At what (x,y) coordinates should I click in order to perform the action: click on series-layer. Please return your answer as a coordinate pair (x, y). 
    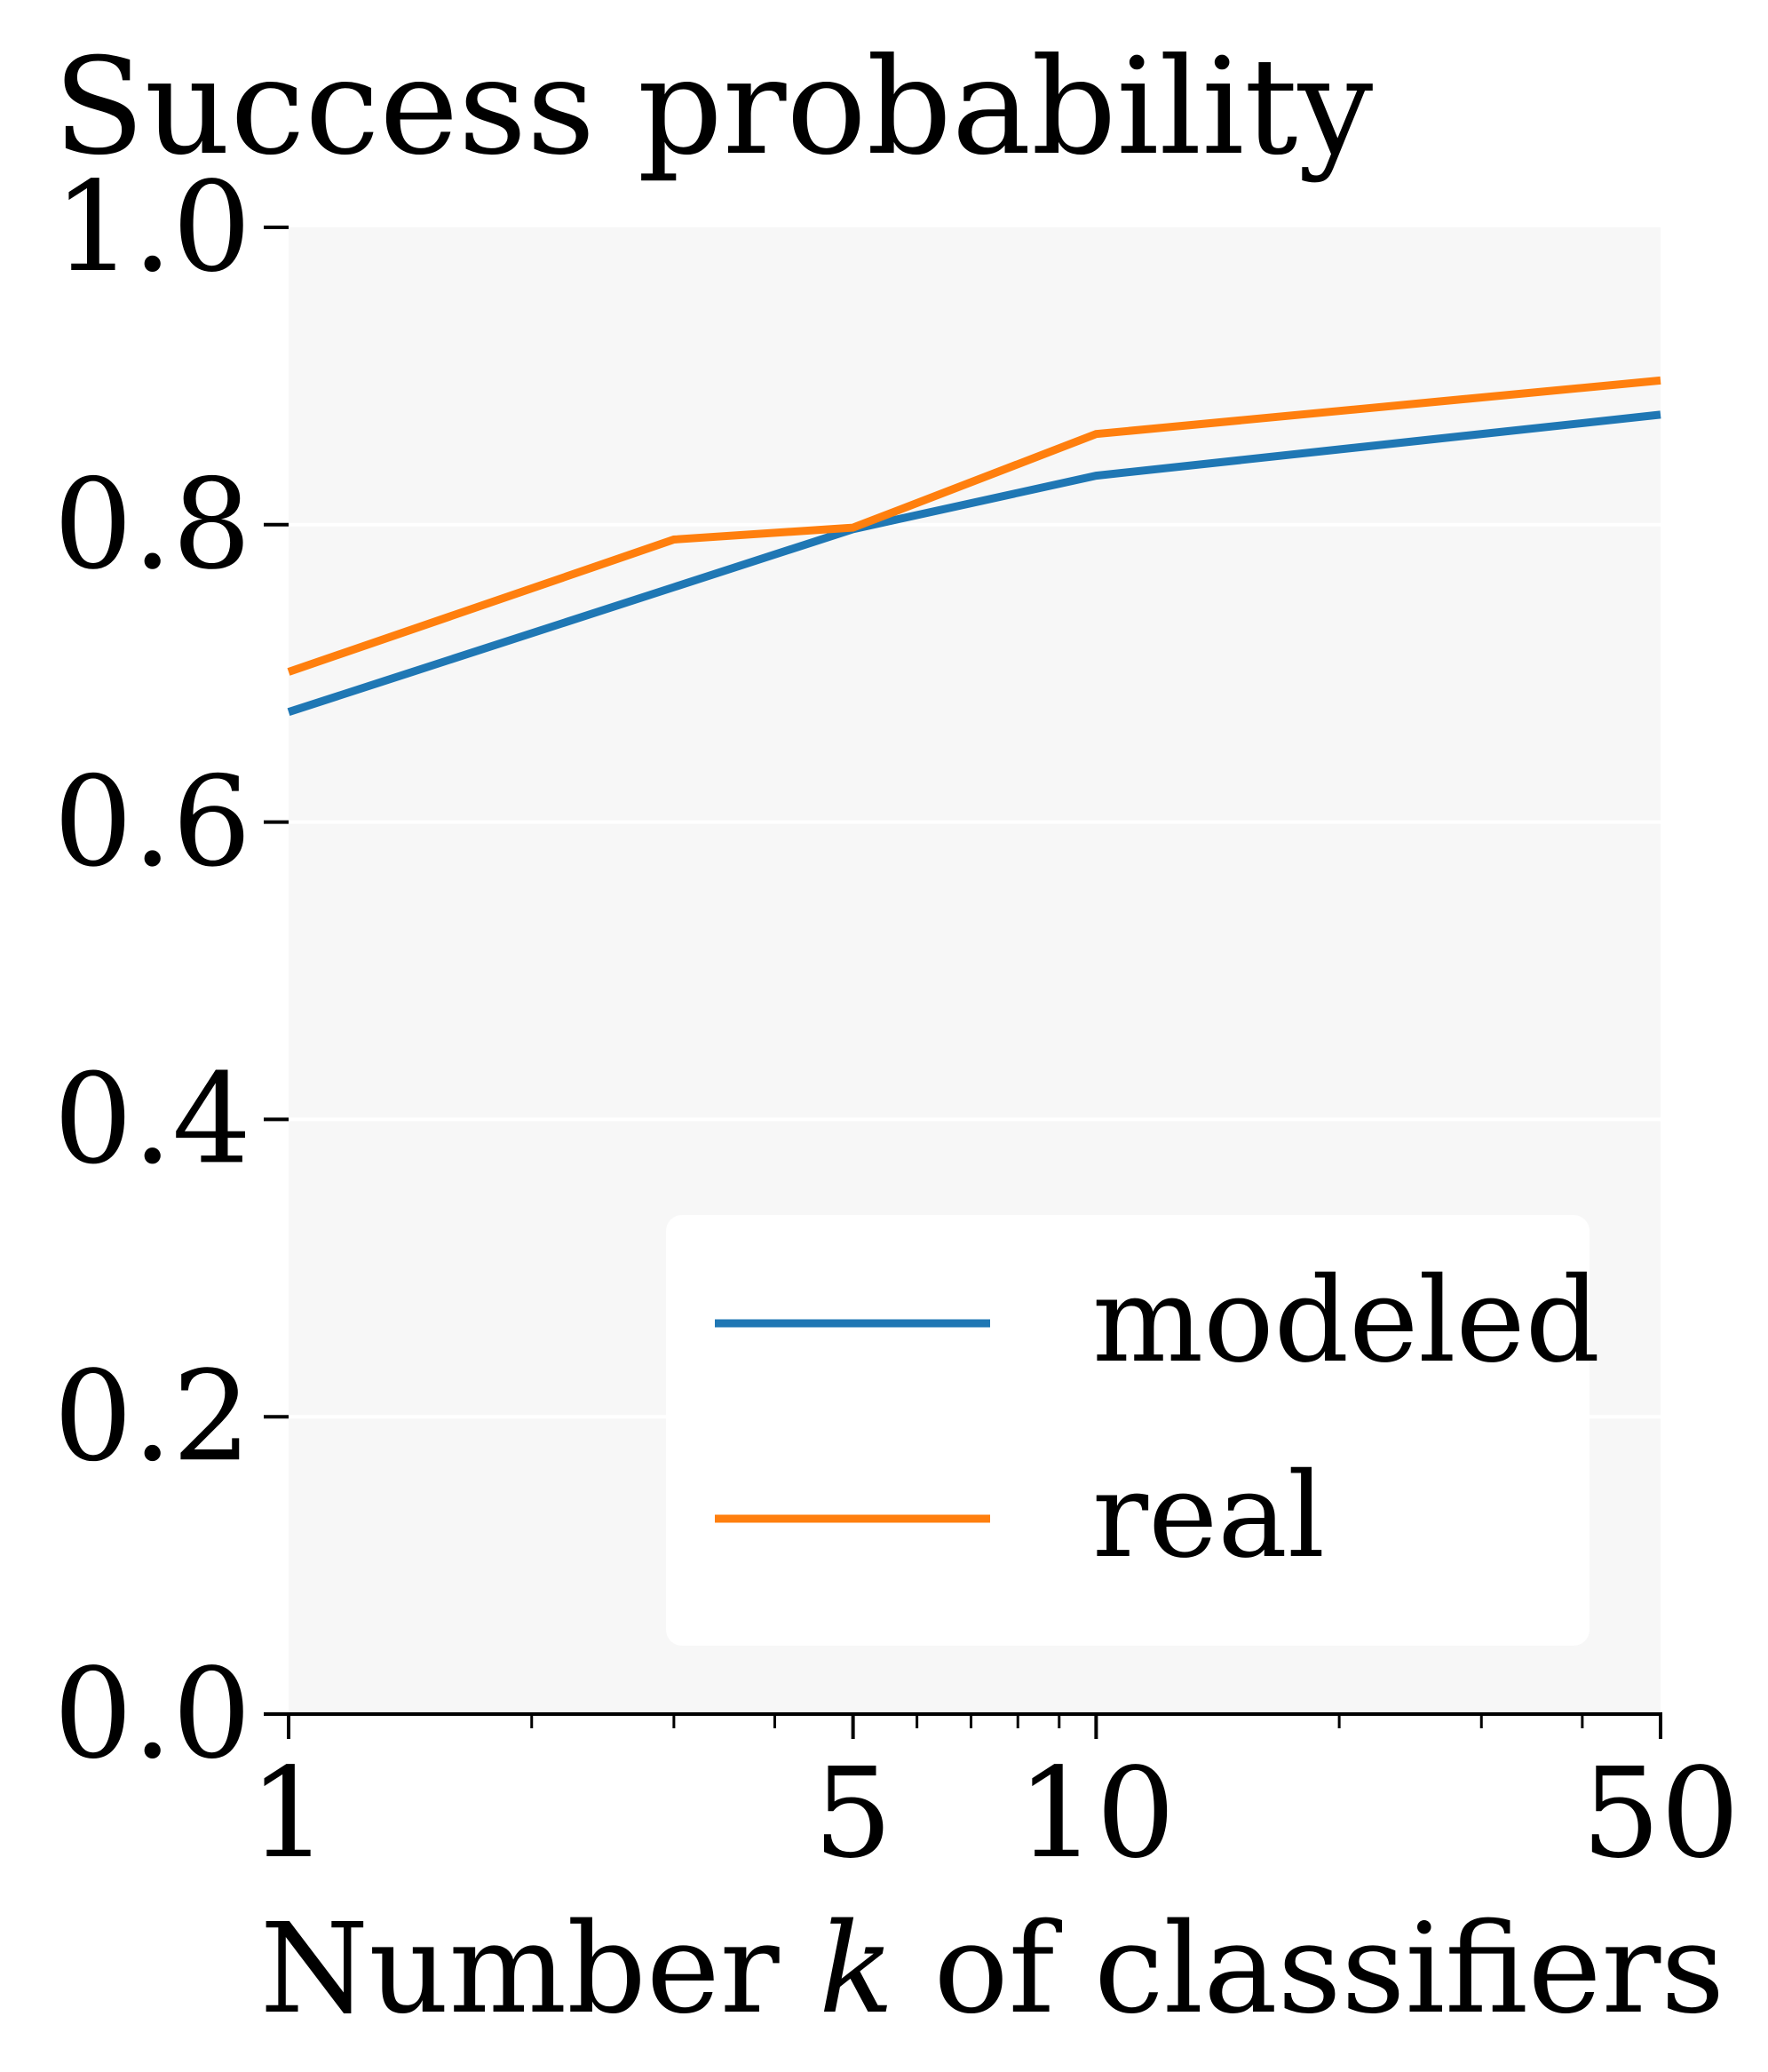
    Looking at the image, I should click on (974, 546).